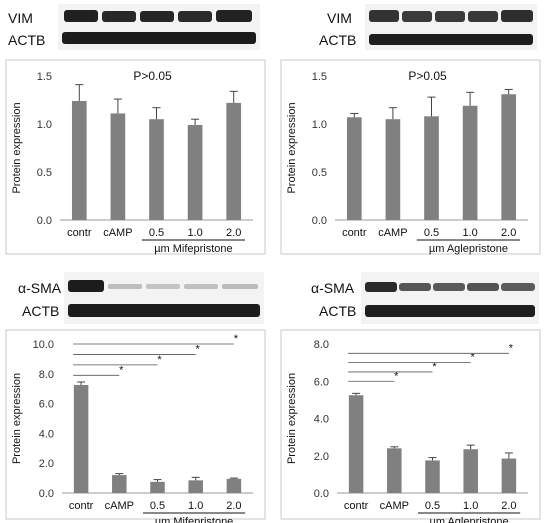 The width and height of the screenshot is (550, 523). Describe the element at coordinates (43, 345) in the screenshot. I see `y-tick-label: 10.0` at that location.